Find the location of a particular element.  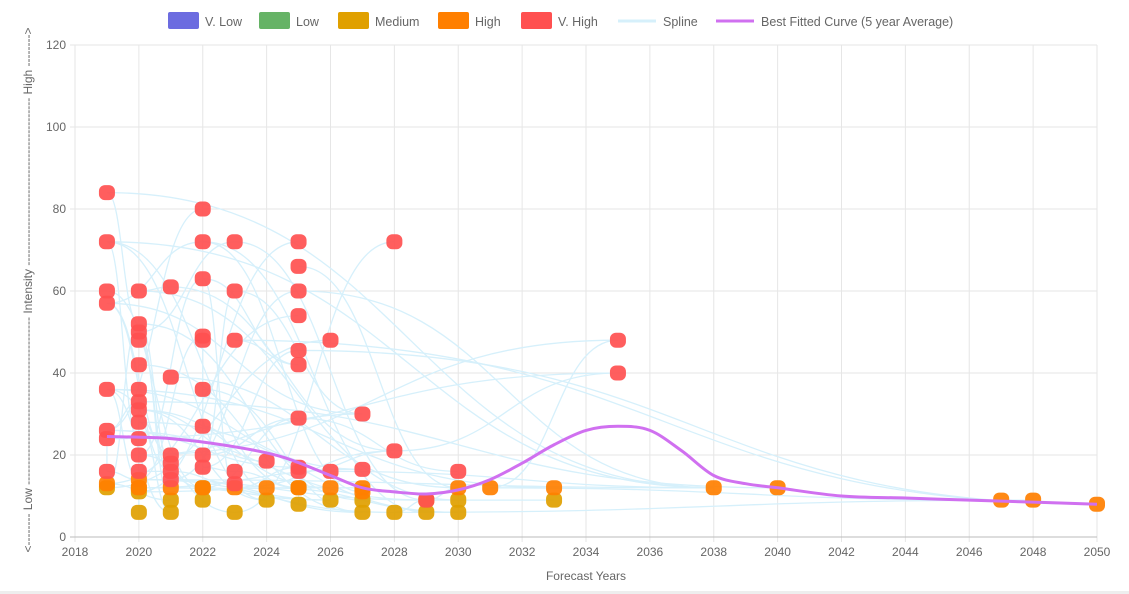

legend-item: Medium is located at coordinates (378, 20).